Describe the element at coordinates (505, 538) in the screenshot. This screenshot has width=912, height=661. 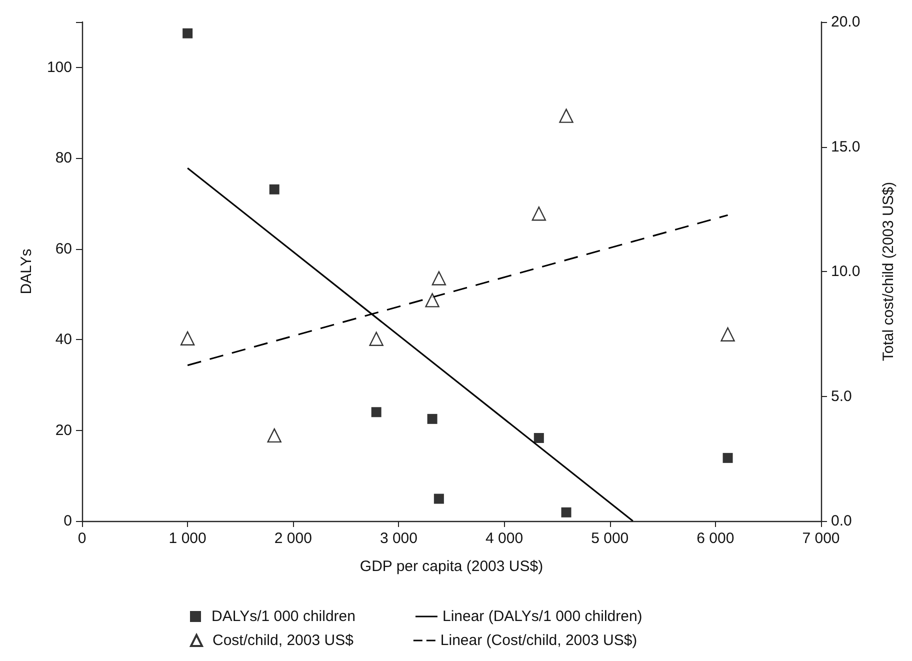
I see `x-tick-label: 4 000` at that location.